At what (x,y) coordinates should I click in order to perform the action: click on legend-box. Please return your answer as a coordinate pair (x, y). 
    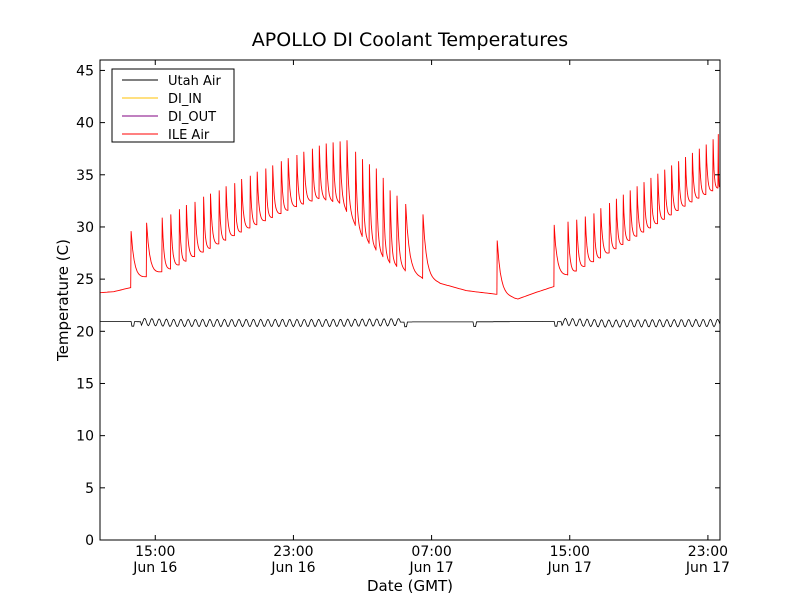
    Looking at the image, I should click on (173, 105).